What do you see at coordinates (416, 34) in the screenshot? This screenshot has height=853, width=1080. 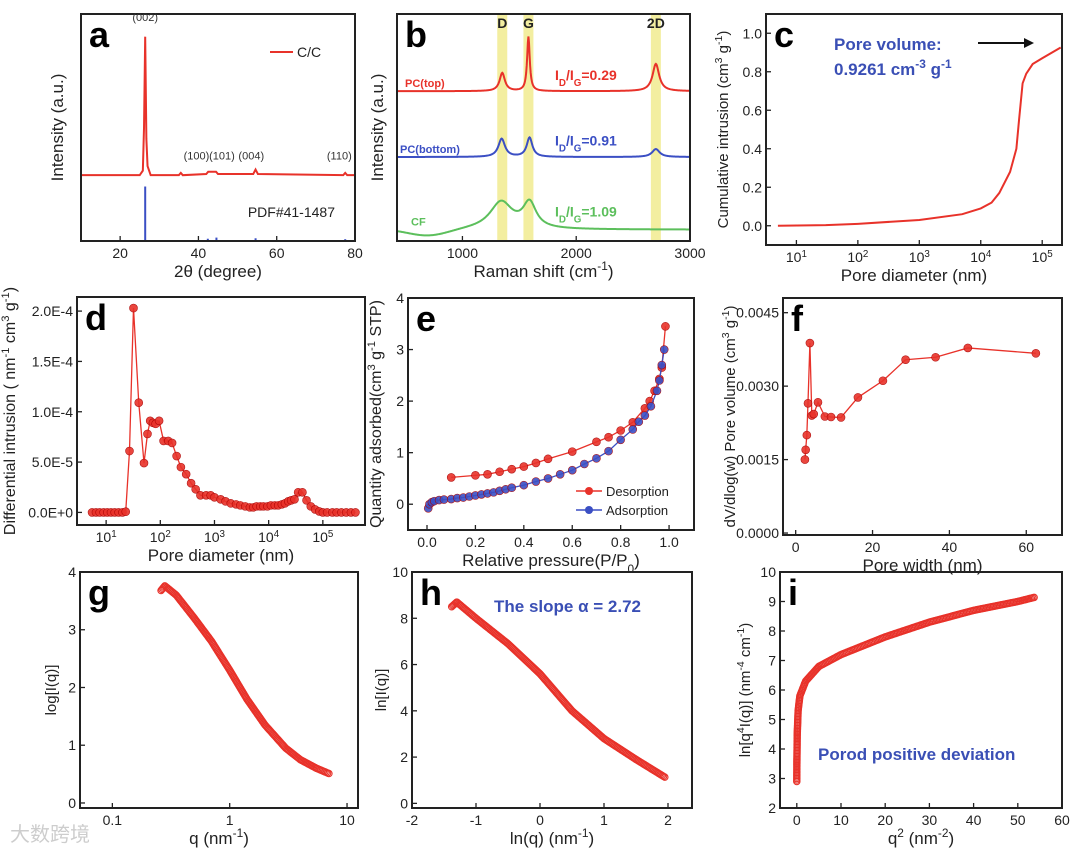 I see `panel-letter: b` at bounding box center [416, 34].